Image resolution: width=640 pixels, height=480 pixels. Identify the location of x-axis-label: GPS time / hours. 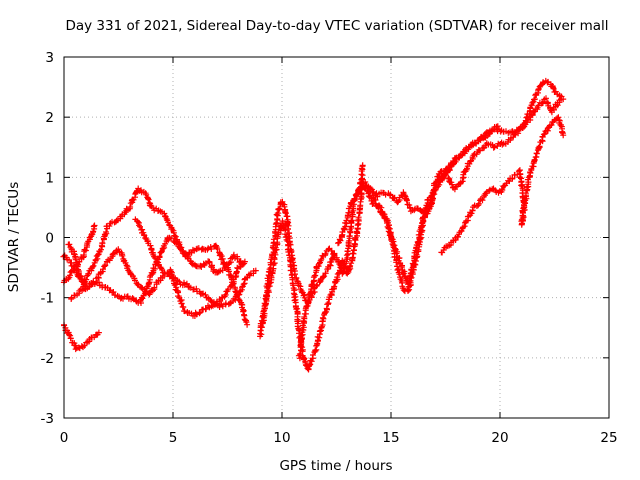
(335, 466).